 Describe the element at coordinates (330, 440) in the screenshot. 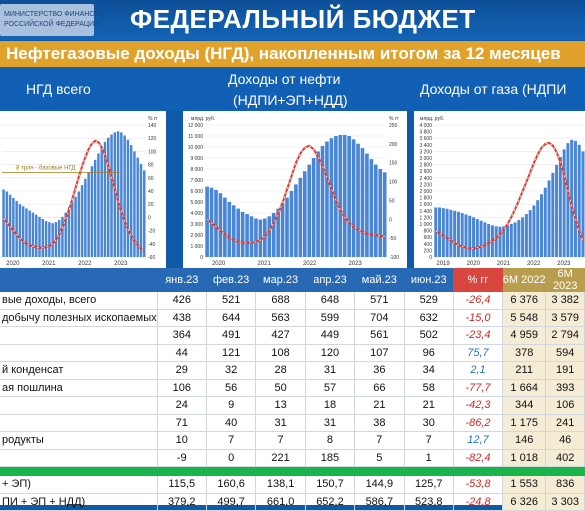

I see `table-cell: 8` at that location.